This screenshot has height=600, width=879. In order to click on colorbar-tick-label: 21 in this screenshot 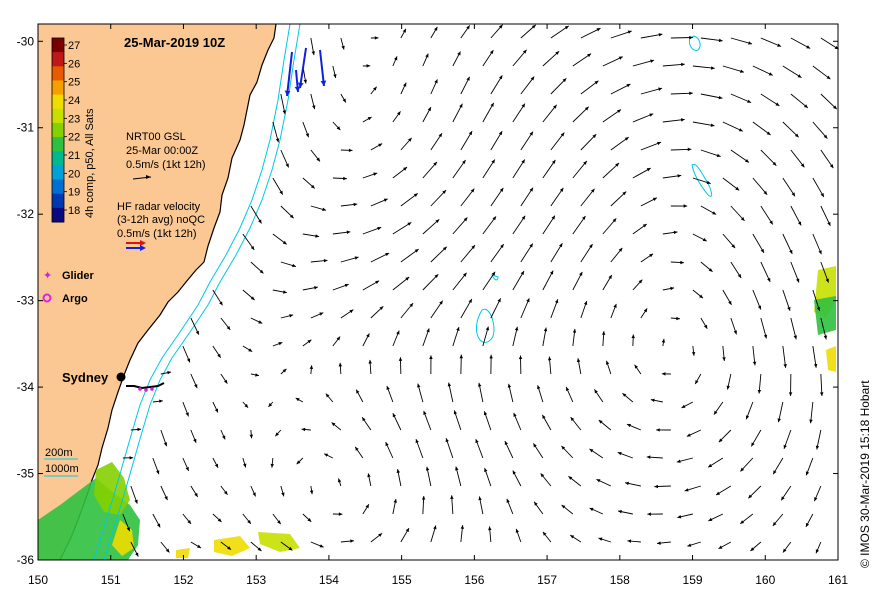, I will do `click(74, 156)`.